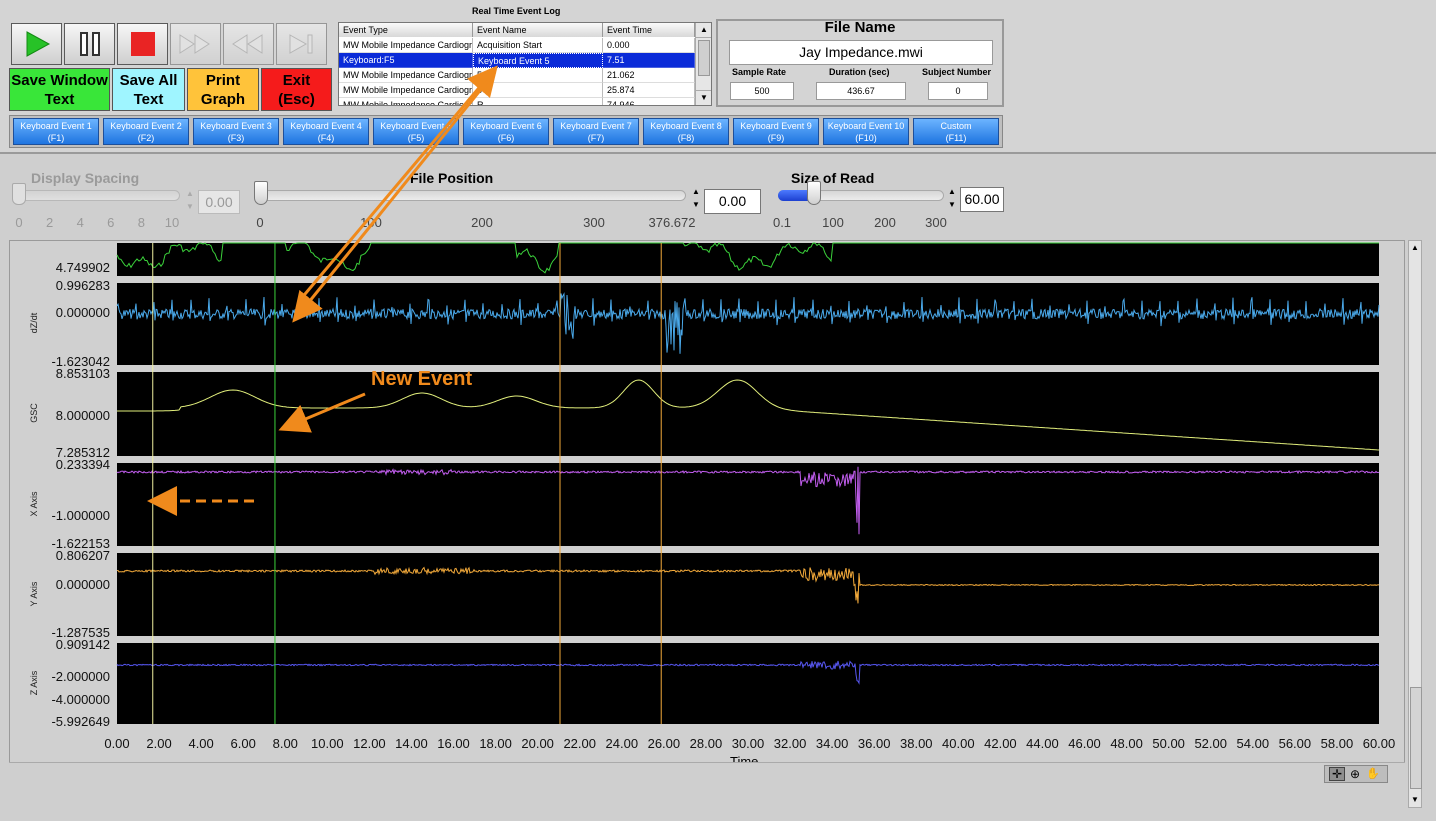  What do you see at coordinates (219, 202) in the screenshot?
I see `display-spacing-value: 0.00` at bounding box center [219, 202].